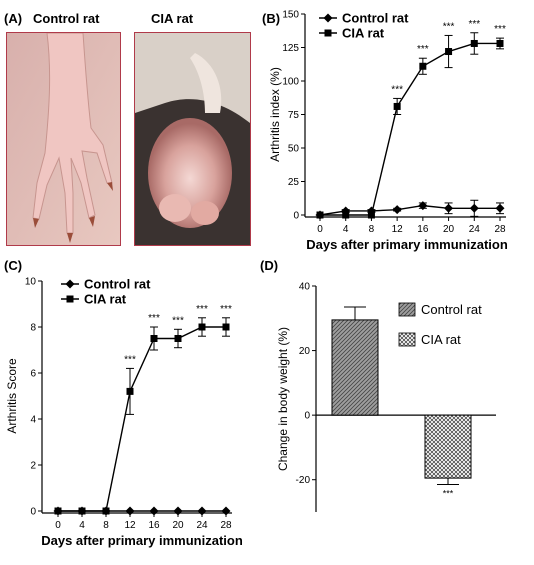 The width and height of the screenshot is (534, 565). What do you see at coordinates (12, 396) in the screenshot?
I see `y-axis-title: Arthritis Score` at bounding box center [12, 396].